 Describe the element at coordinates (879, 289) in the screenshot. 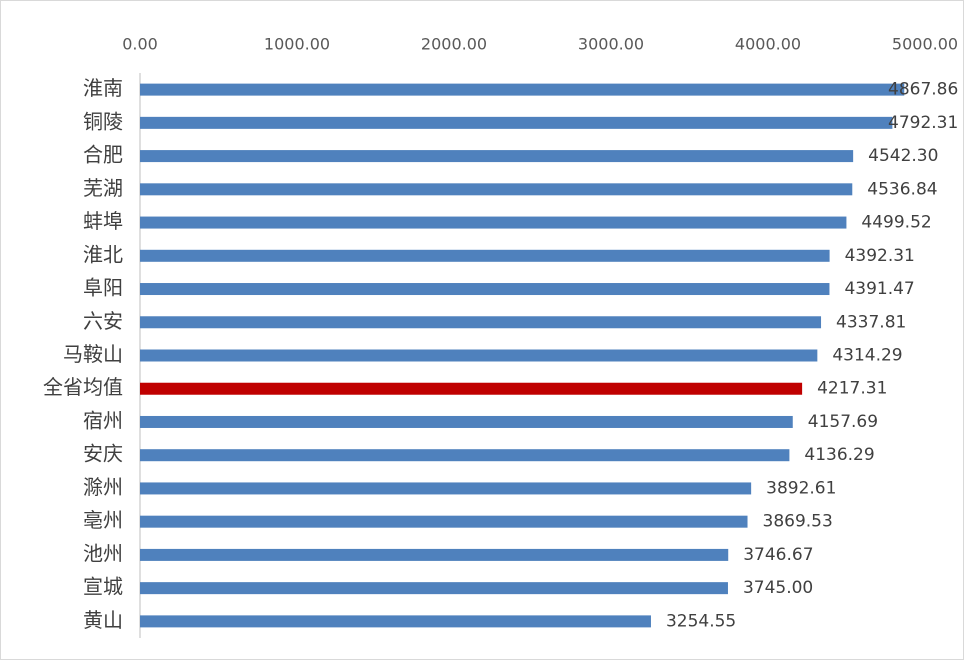

I see `value-label: 4391.47` at that location.